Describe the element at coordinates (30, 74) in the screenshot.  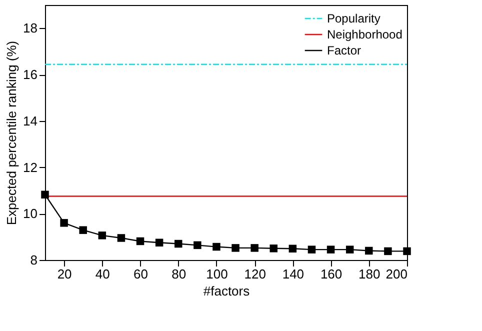
I see `y-tick-label: 16` at that location.